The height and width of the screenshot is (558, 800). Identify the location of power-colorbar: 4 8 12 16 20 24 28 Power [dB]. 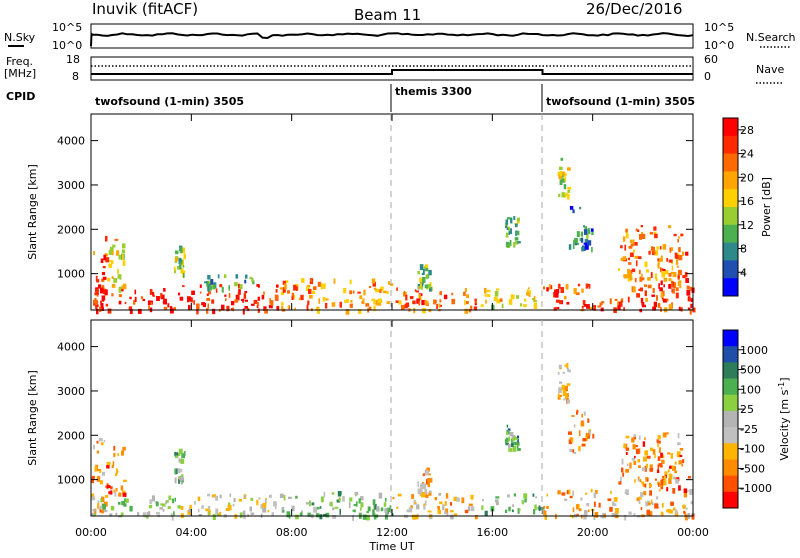
(747, 207).